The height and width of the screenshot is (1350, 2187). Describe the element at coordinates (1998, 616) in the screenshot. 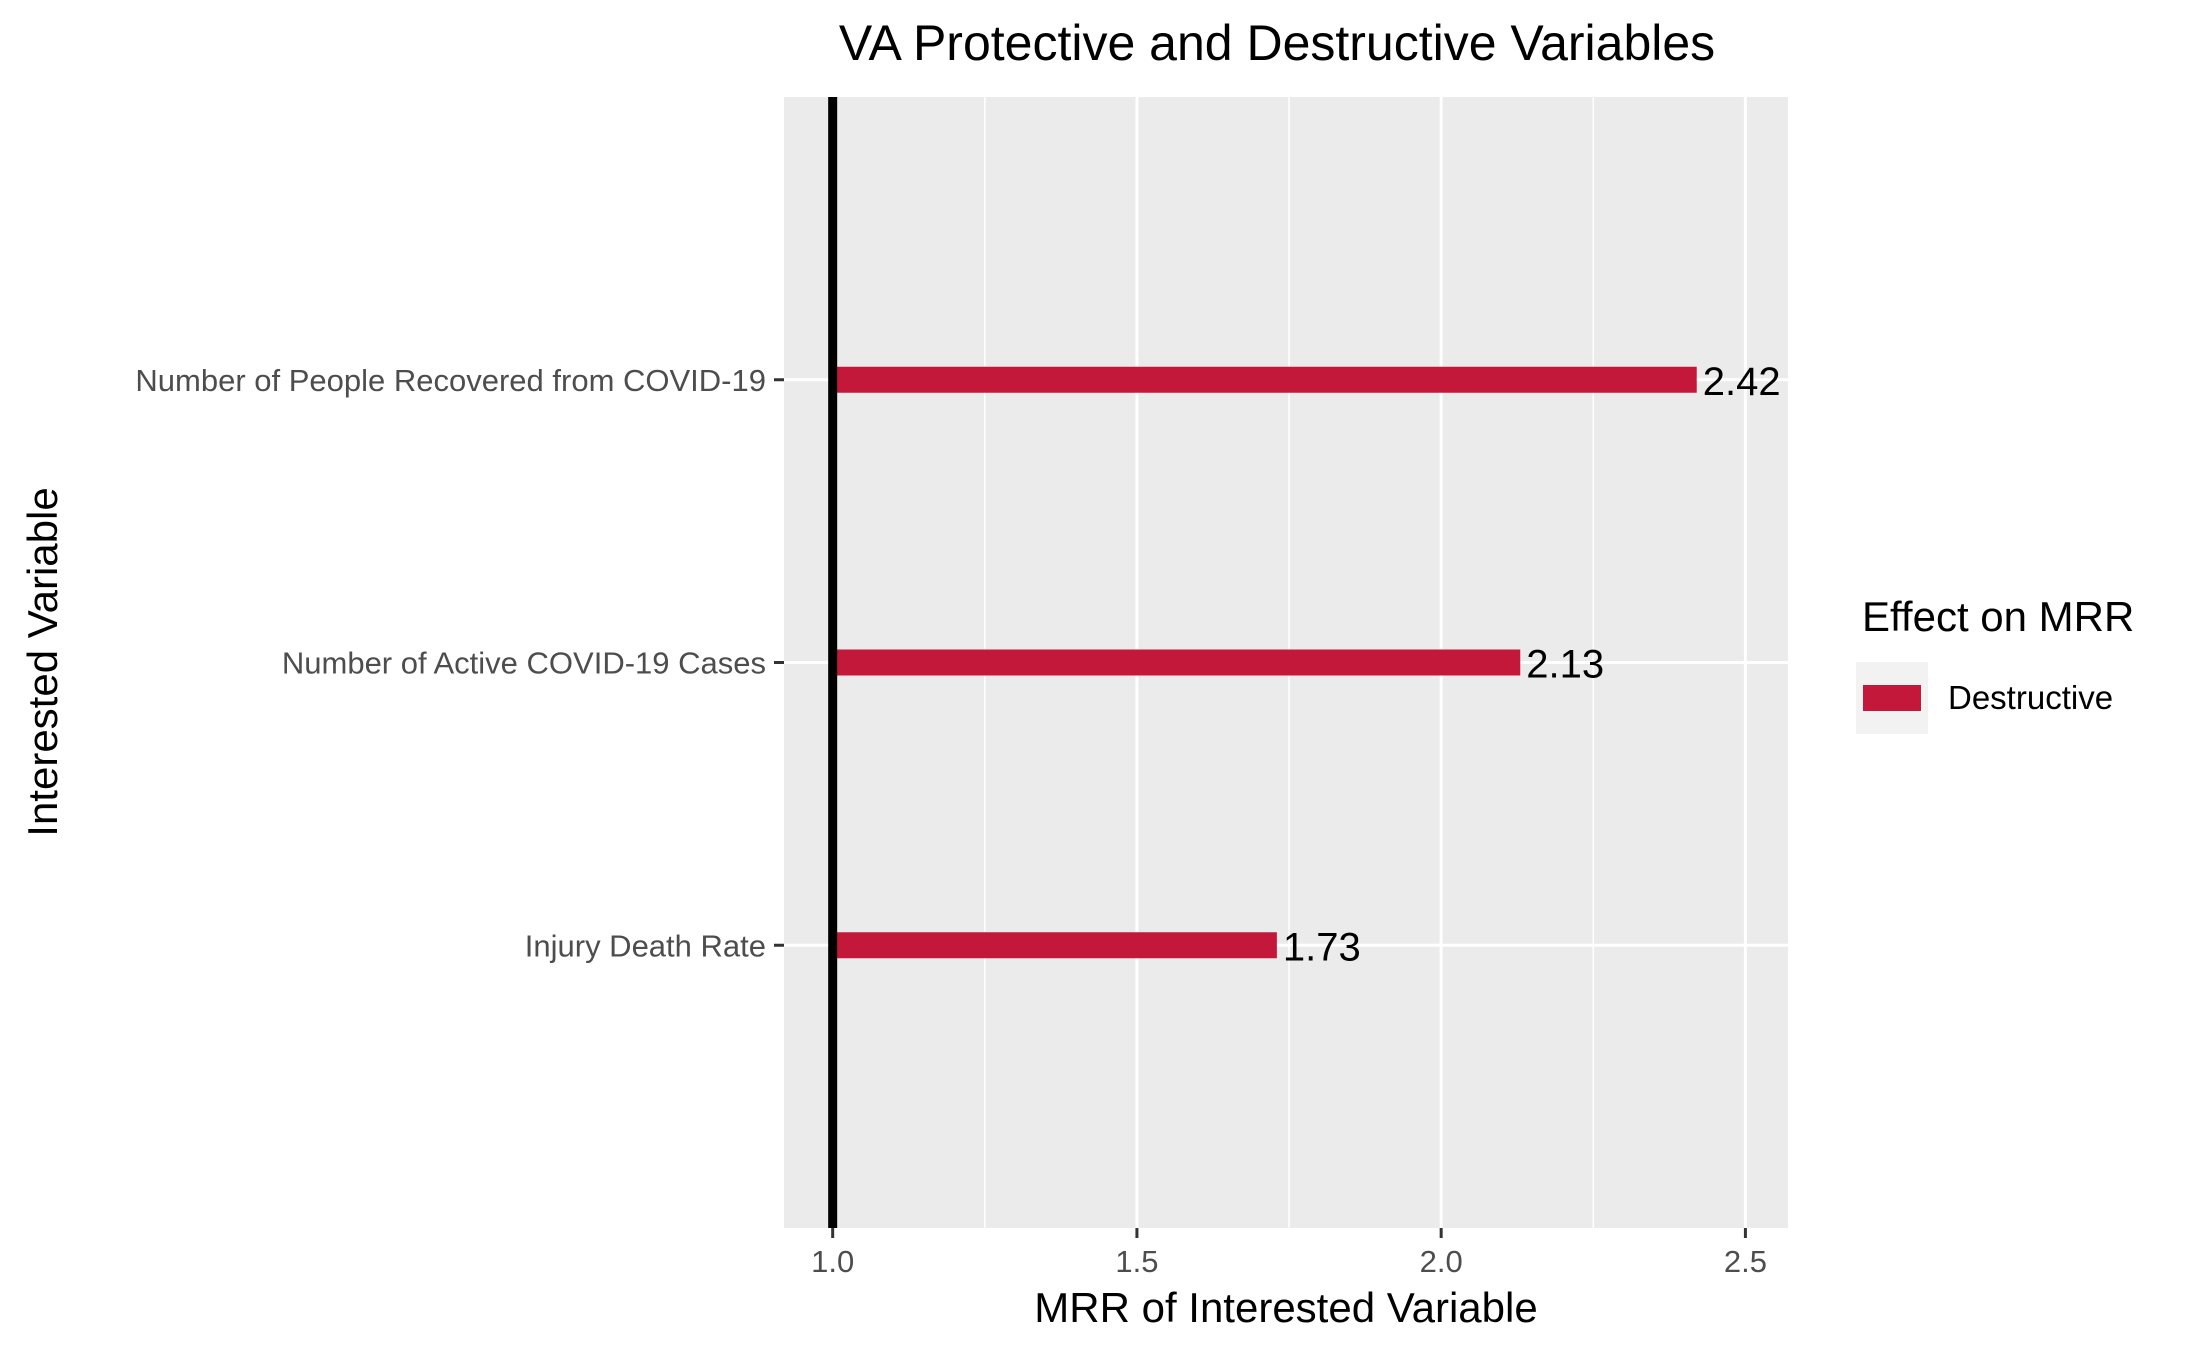

I see `legend-title: Effect on MRR` at that location.